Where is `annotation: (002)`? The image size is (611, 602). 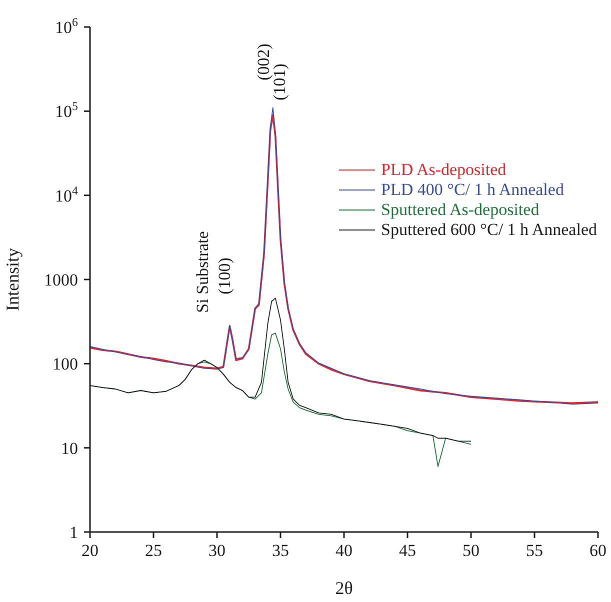 annotation: (002) is located at coordinates (263, 62).